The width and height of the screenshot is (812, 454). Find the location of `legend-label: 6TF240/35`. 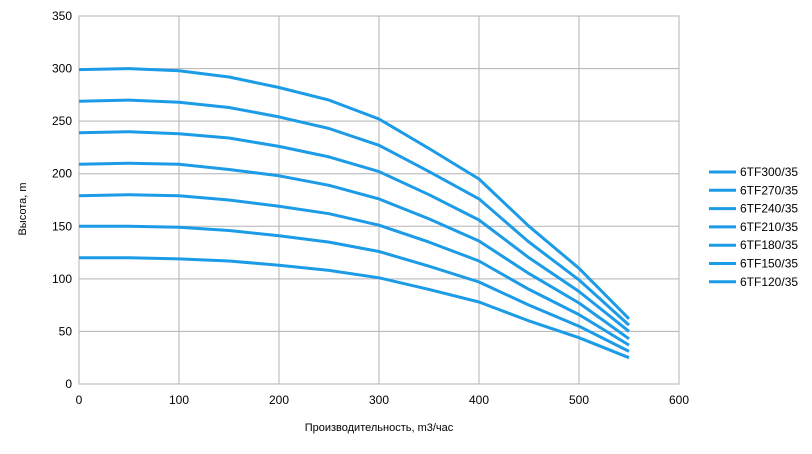

legend-label: 6TF240/35 is located at coordinates (769, 209).